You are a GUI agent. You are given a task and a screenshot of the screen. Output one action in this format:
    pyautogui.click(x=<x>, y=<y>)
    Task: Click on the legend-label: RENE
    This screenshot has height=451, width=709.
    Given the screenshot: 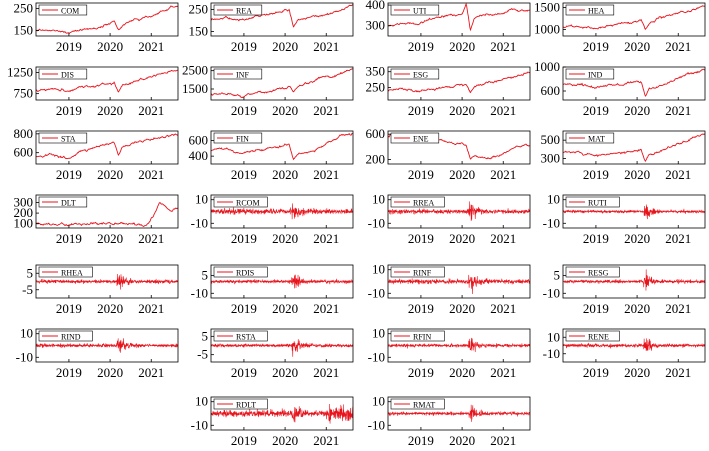 What is the action you would take?
    pyautogui.click(x=598, y=337)
    